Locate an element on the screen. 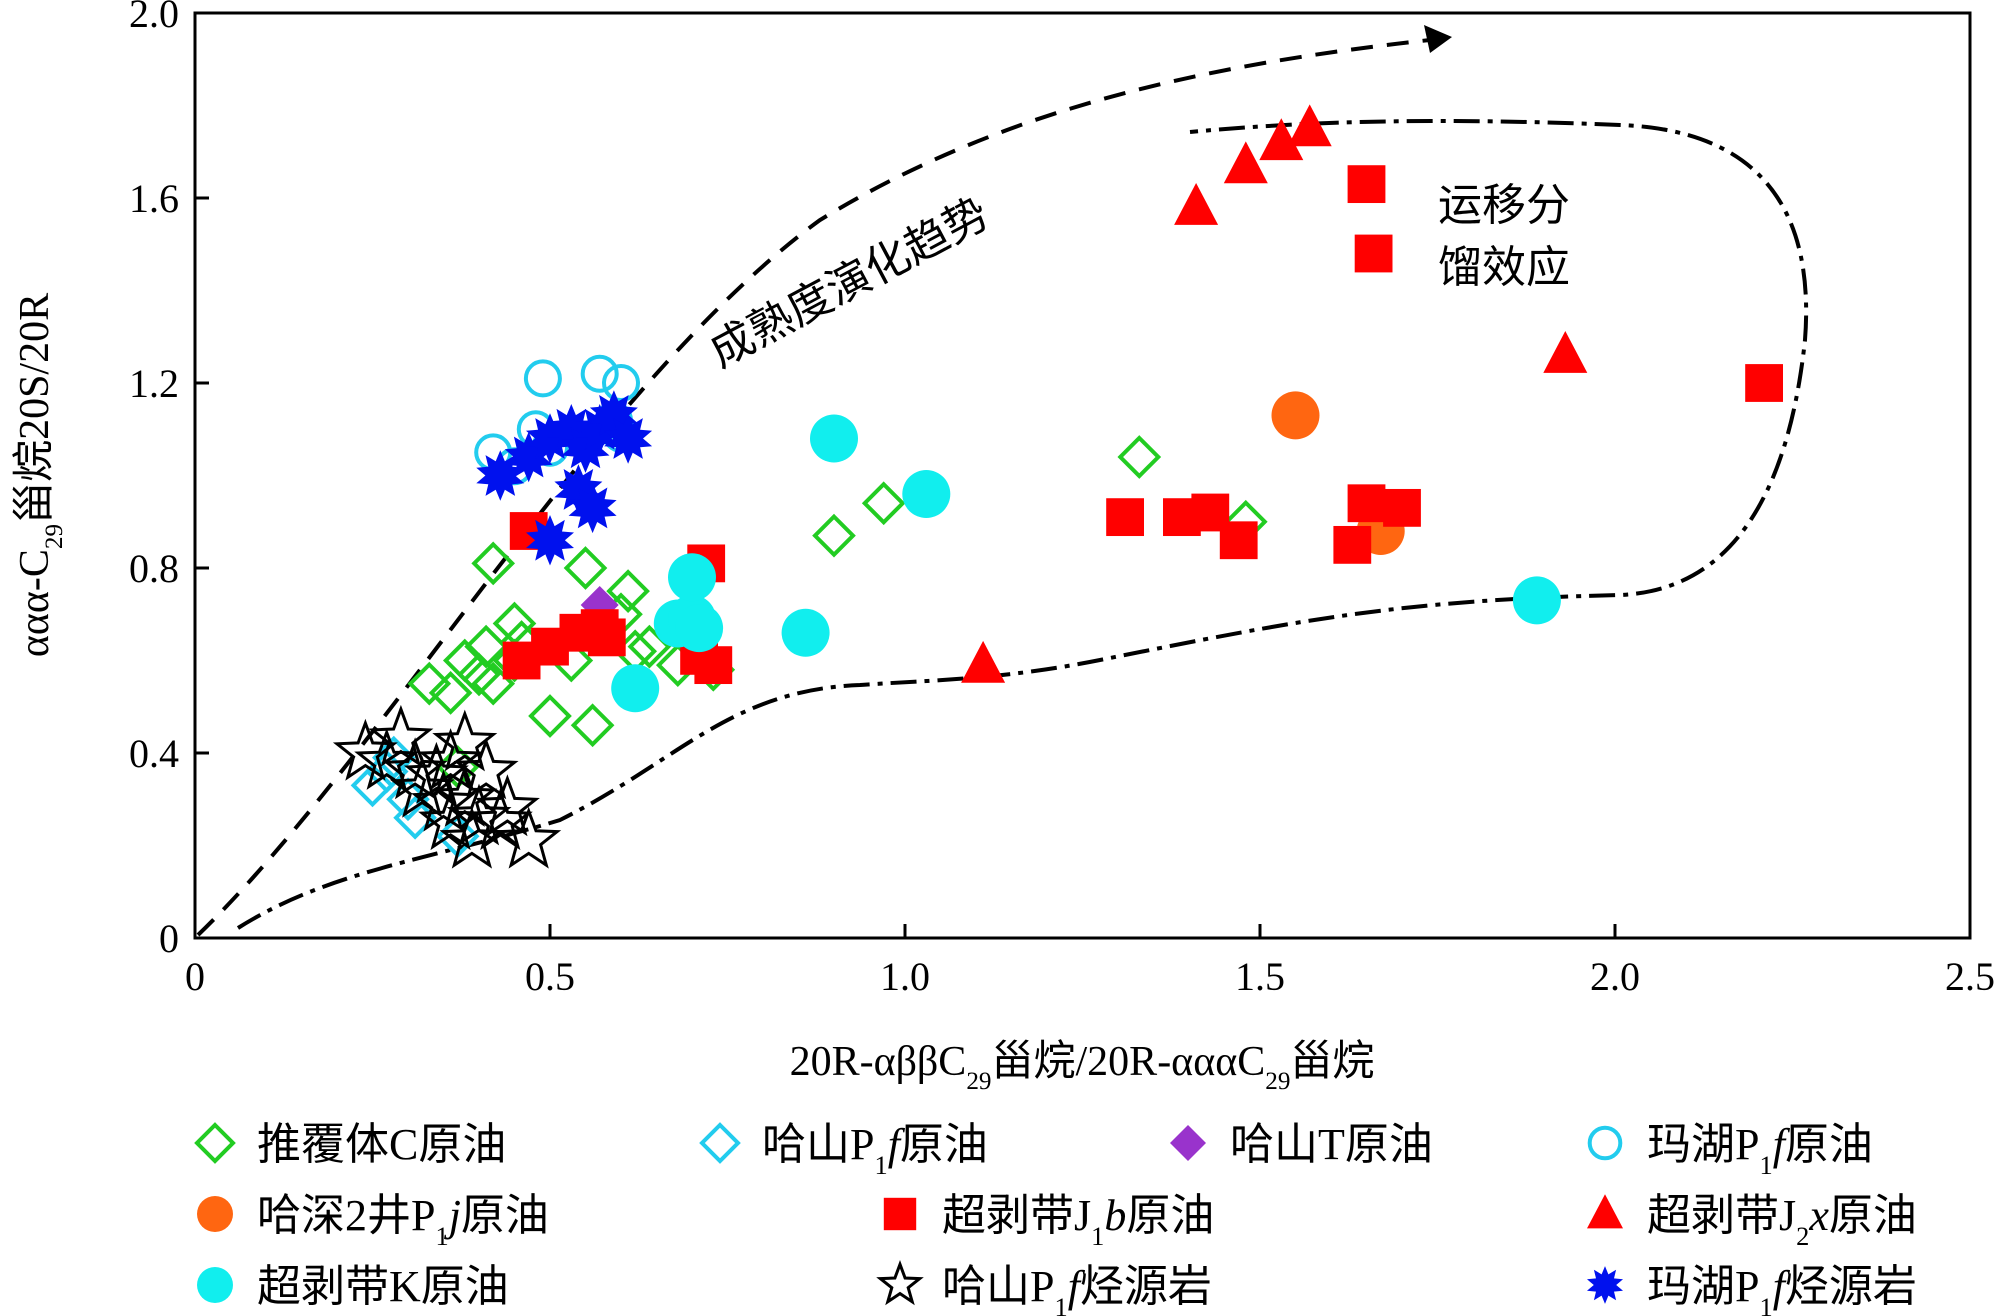  maturity-trend-arrowhead is located at coordinates (1438, 39).